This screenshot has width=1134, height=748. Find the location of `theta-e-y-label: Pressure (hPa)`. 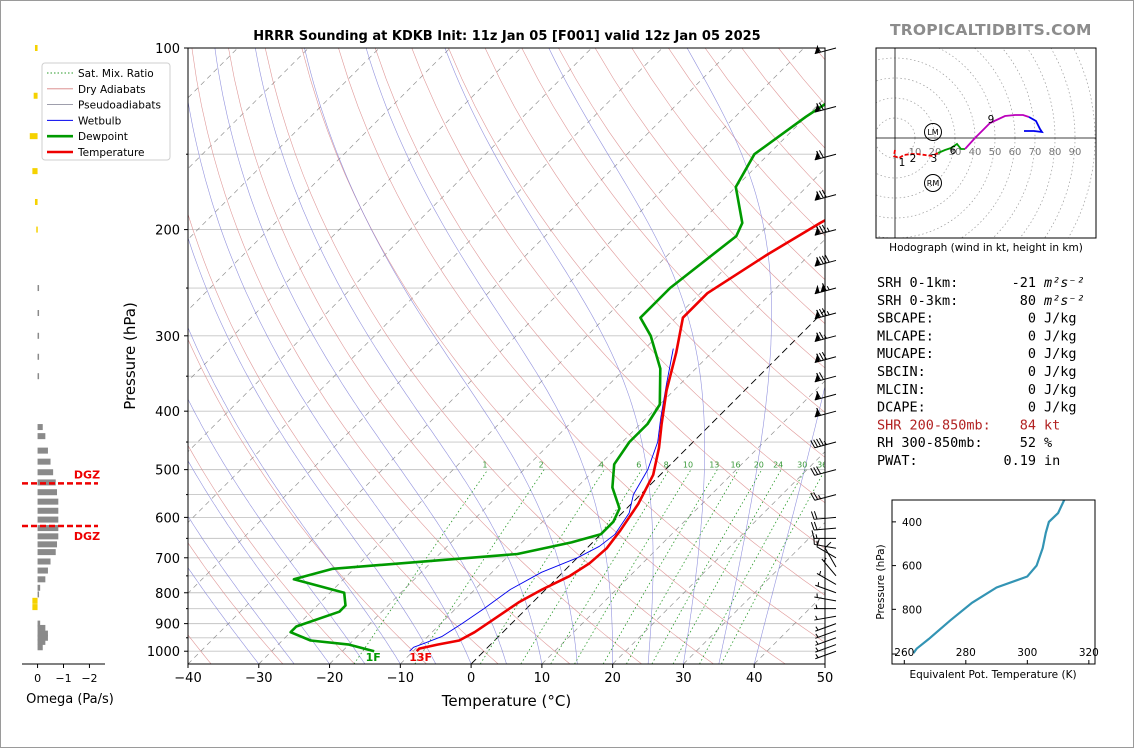

theta-e-y-label: Pressure (hPa) is located at coordinates (881, 581).